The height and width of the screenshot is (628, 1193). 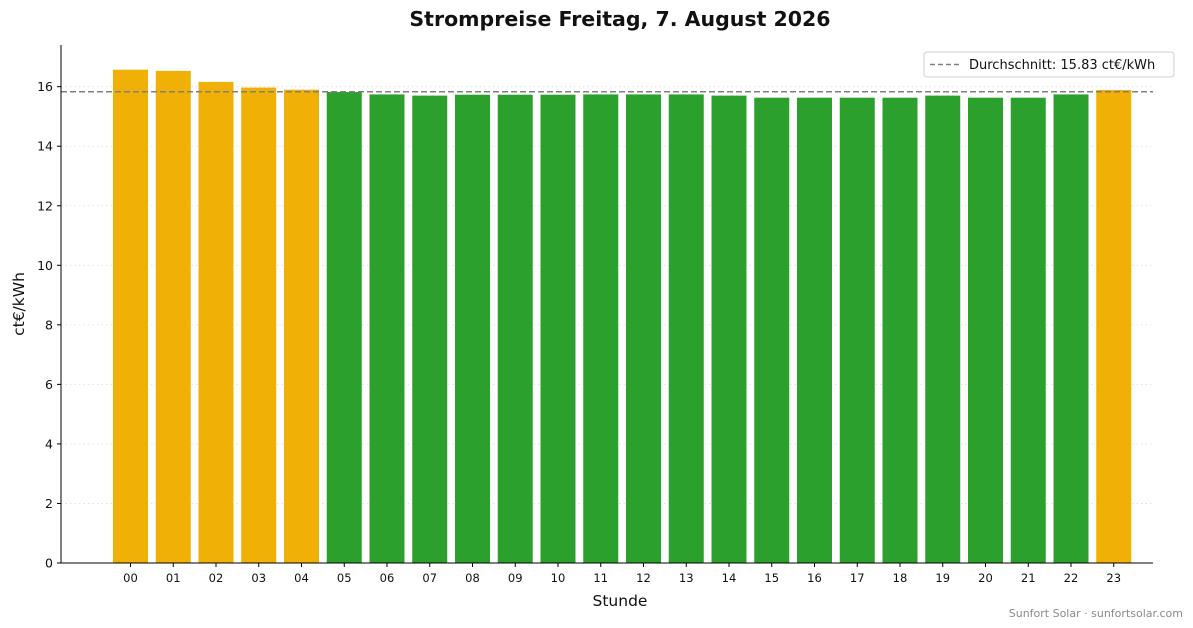 I want to click on x-tick-label-19: 19, so click(x=942, y=578).